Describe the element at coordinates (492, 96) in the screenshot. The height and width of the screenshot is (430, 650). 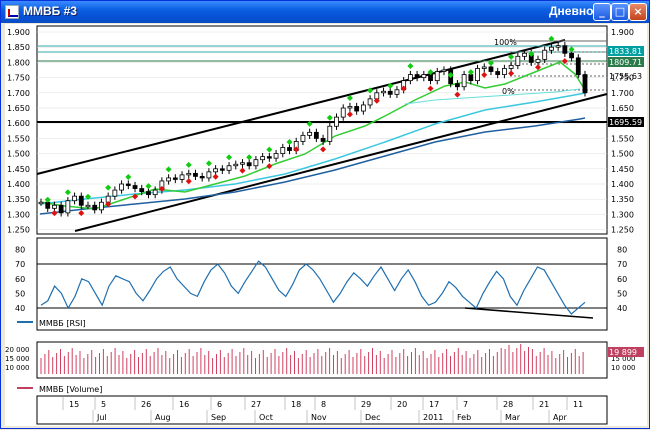
I see `ma-cyan-thin` at that location.